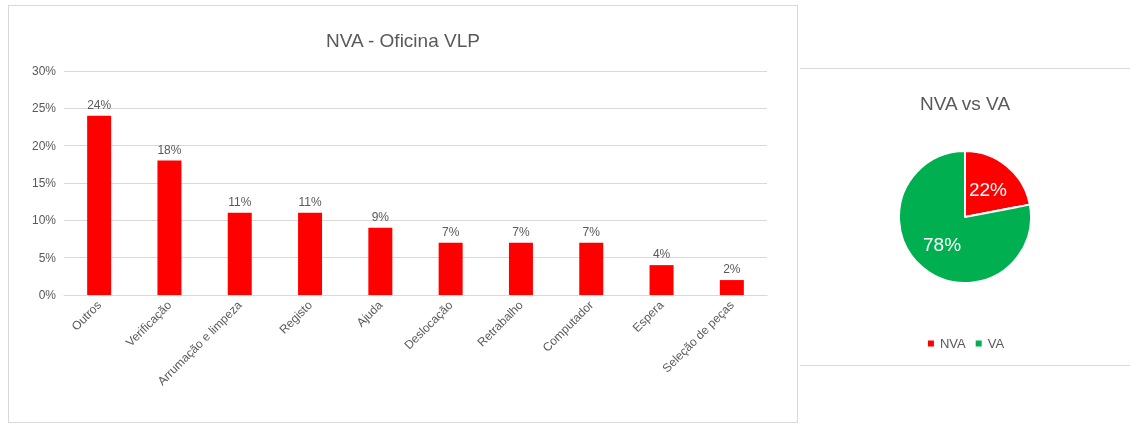  What do you see at coordinates (44, 183) in the screenshot?
I see `y-tick-label: 15%` at bounding box center [44, 183].